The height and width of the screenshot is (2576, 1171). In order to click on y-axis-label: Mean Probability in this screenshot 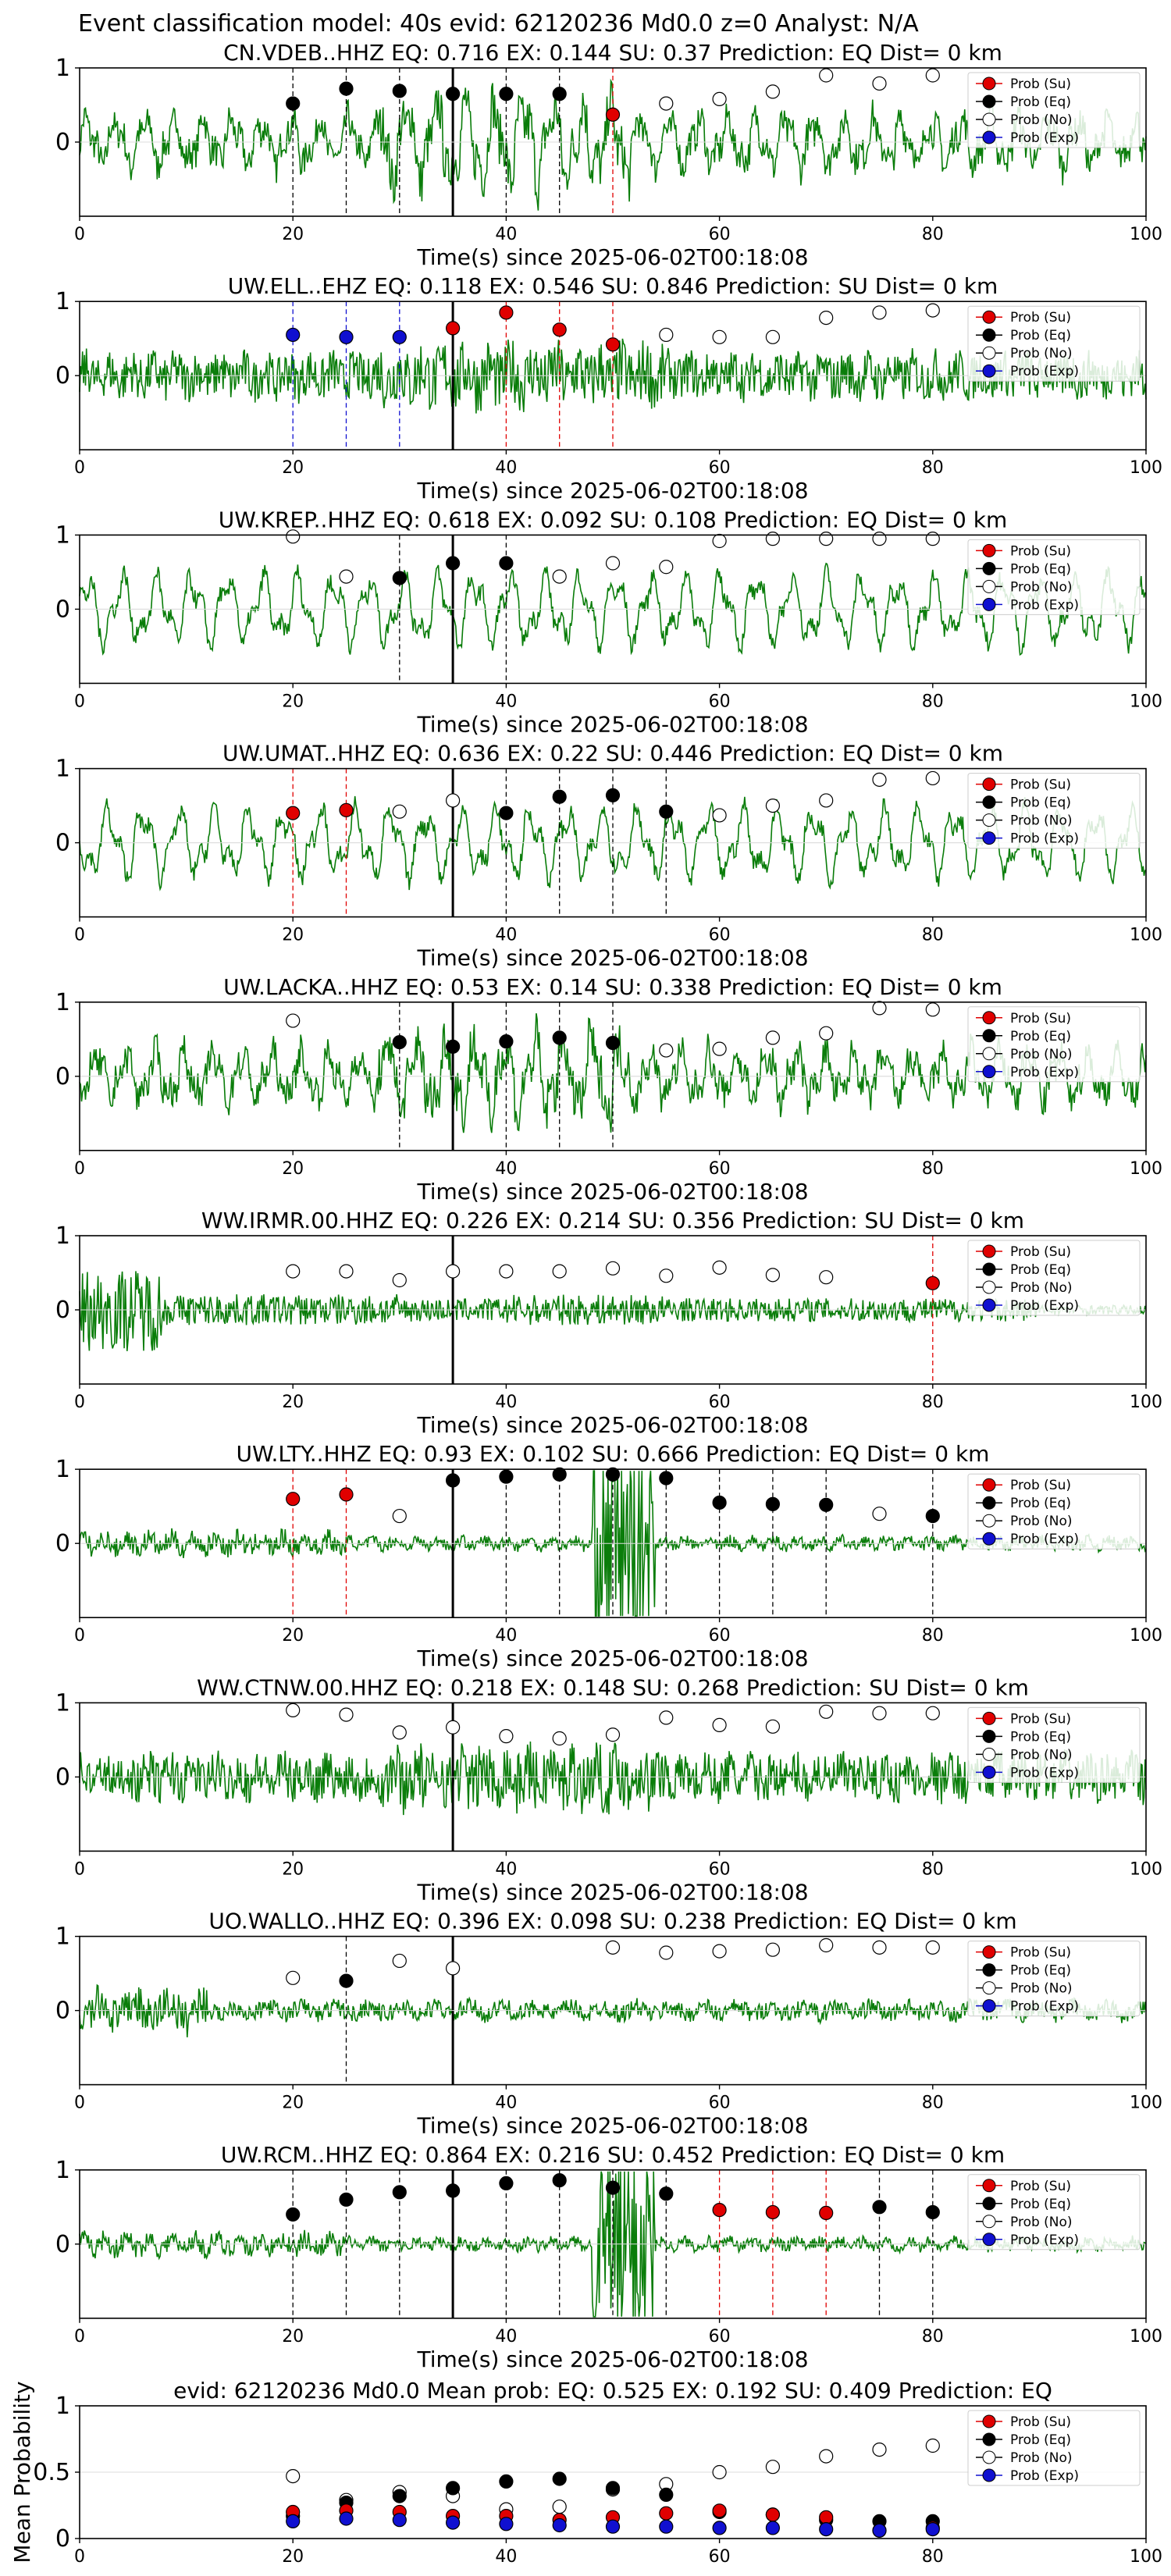, I will do `click(22, 2472)`.